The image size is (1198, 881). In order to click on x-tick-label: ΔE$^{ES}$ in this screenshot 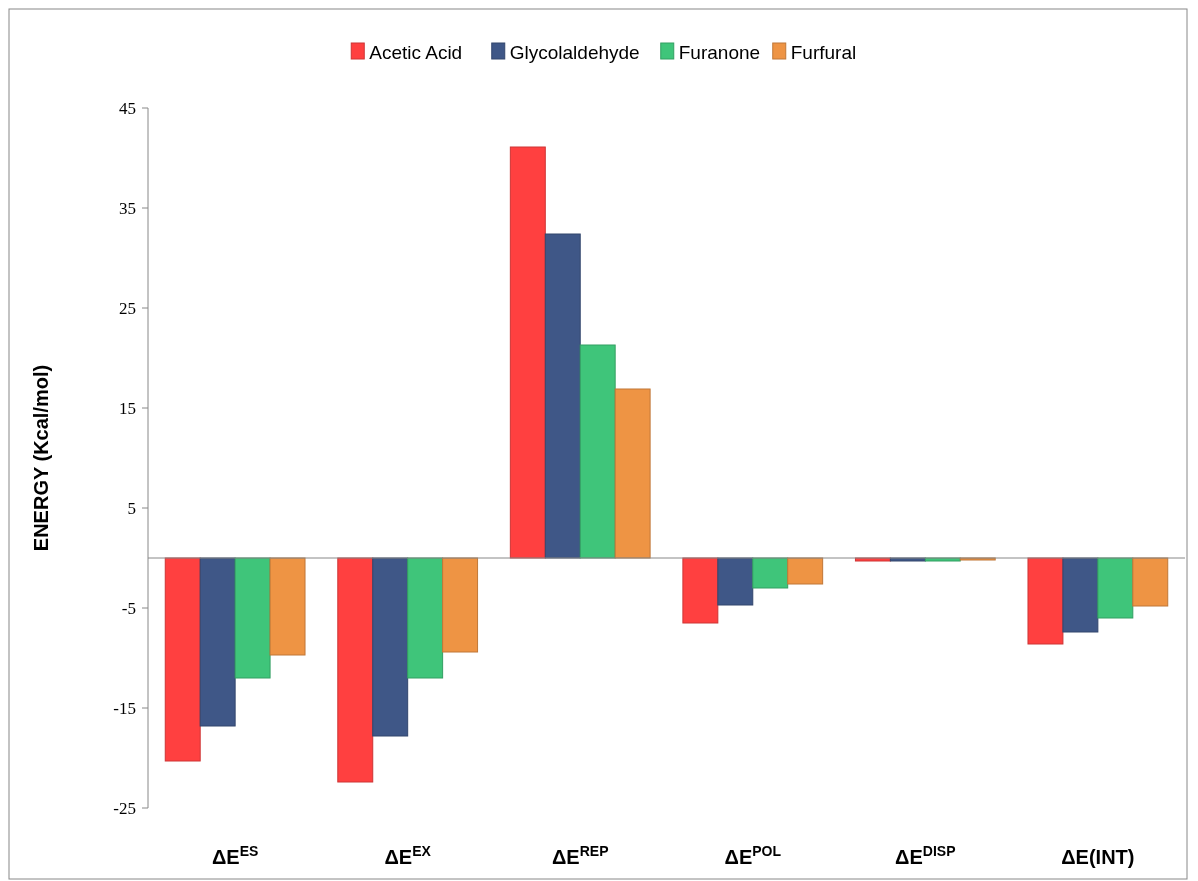, I will do `click(235, 855)`.